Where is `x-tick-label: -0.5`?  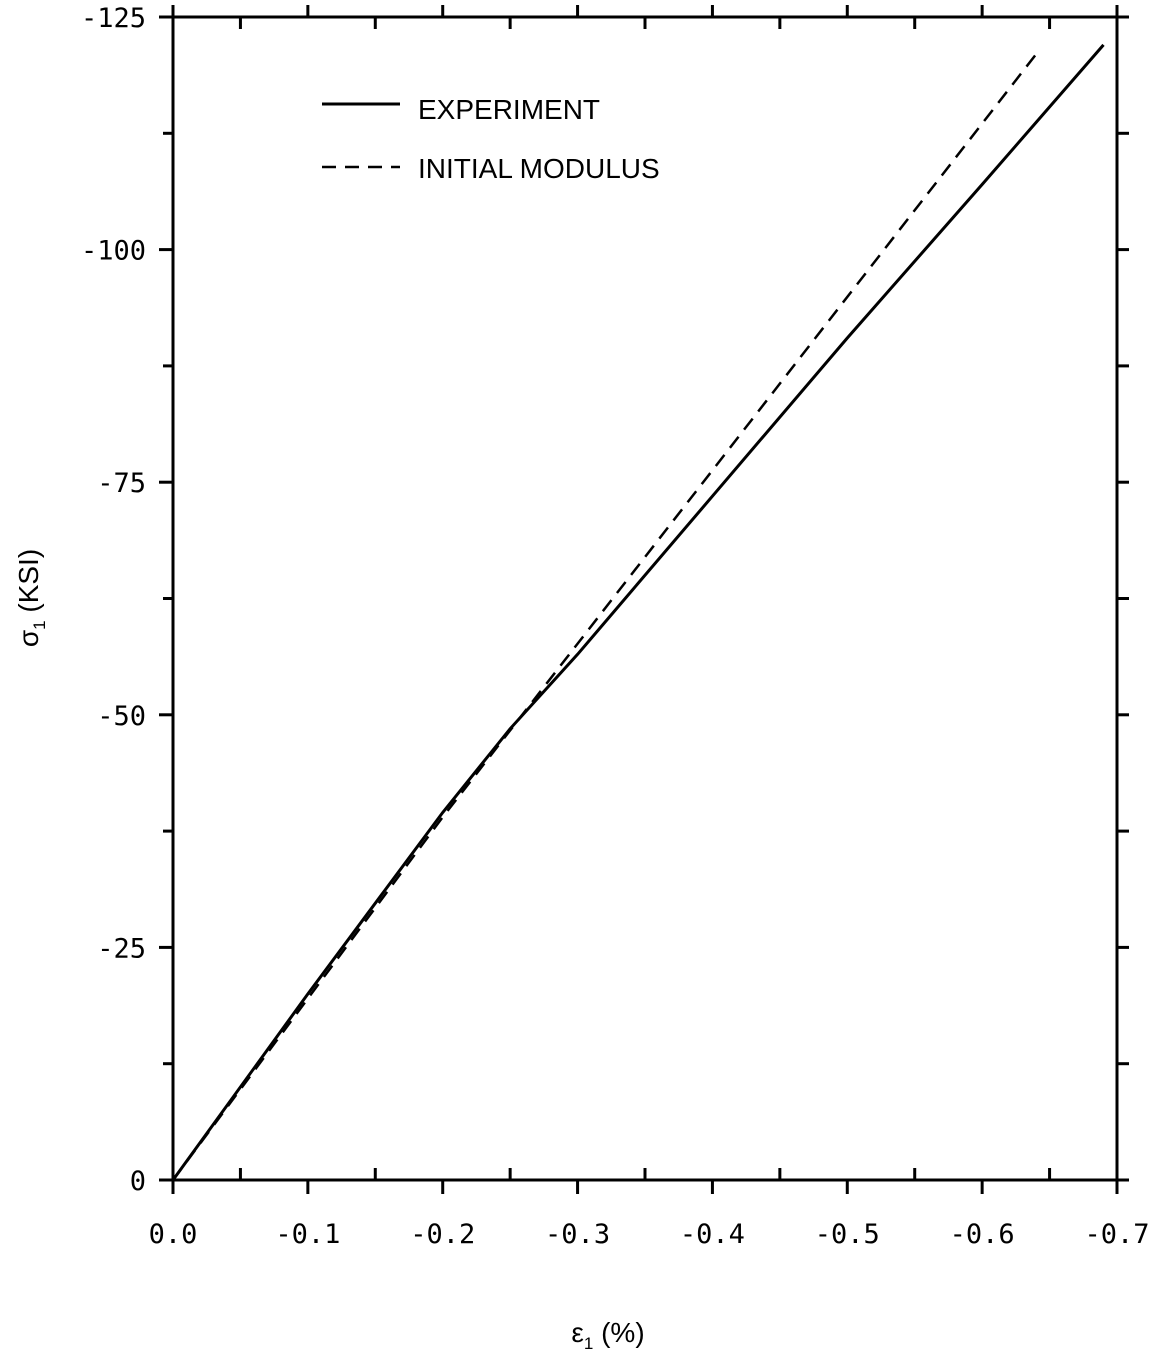
x-tick-label: -0.5 is located at coordinates (847, 1234).